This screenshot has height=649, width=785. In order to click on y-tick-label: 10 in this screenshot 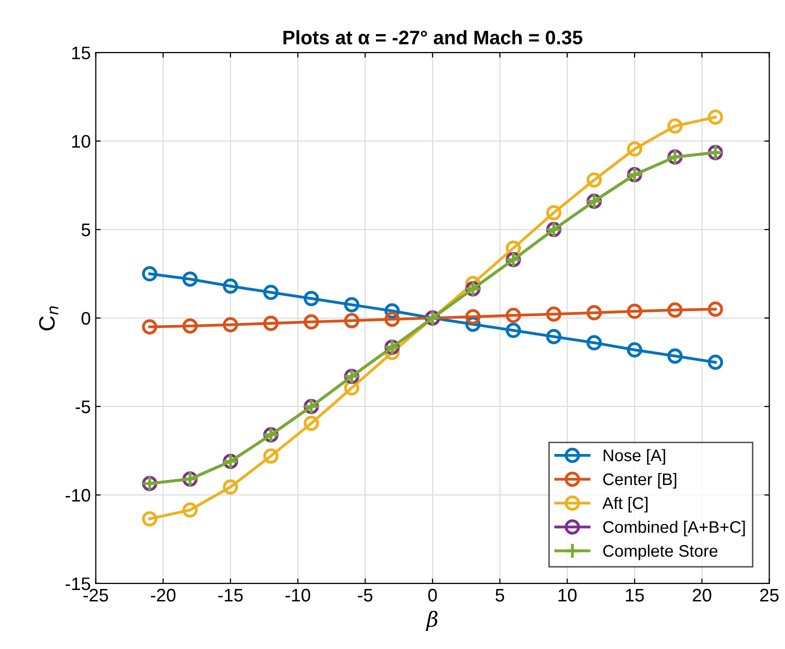, I will do `click(81, 141)`.